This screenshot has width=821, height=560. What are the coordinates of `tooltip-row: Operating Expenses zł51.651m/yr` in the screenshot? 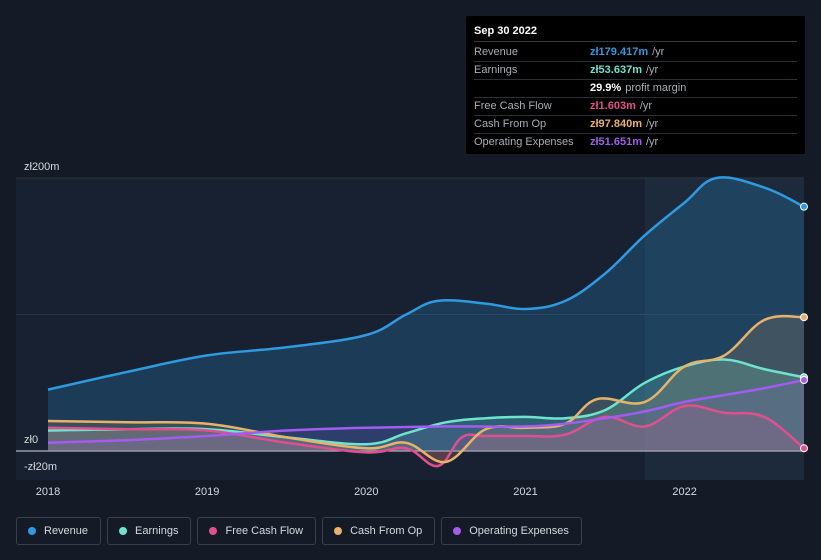 It's located at (635, 142).